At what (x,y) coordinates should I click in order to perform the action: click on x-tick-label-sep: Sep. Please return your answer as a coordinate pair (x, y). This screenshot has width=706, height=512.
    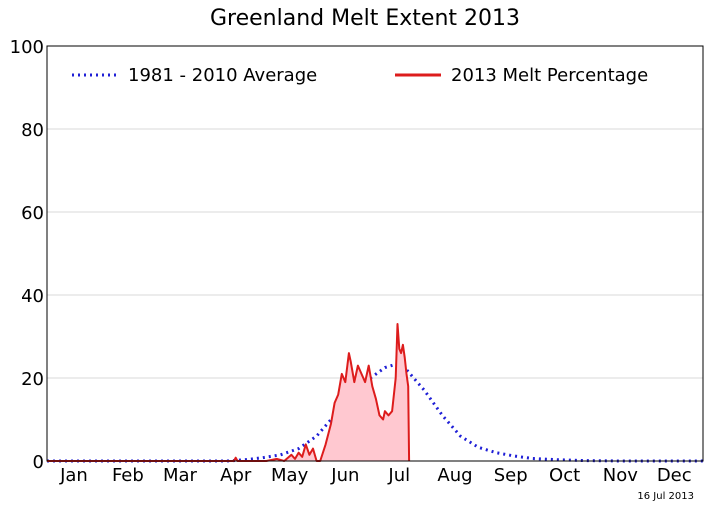
    Looking at the image, I should click on (511, 475).